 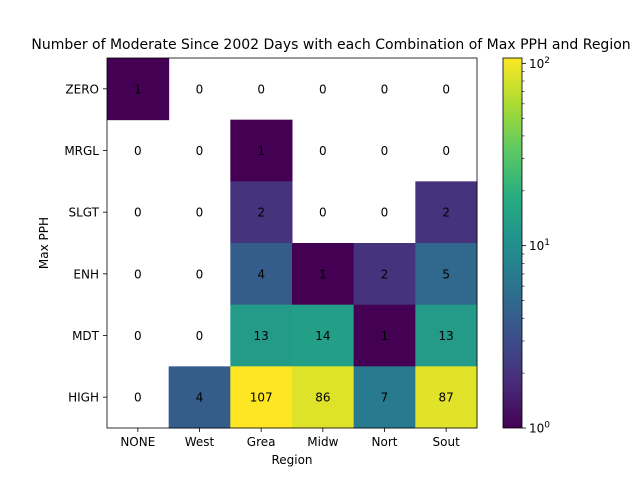 I want to click on y-tick-label: MRGL, so click(x=81, y=151).